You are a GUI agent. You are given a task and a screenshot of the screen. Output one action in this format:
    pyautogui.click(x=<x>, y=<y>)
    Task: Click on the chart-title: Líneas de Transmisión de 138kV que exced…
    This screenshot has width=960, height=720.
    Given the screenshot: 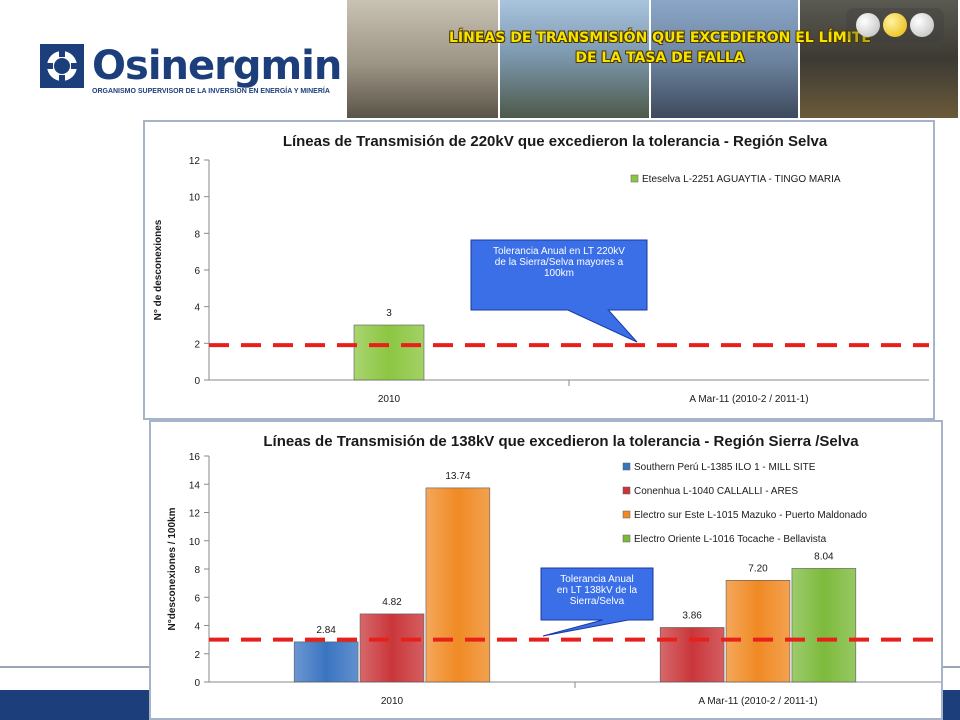 What is the action you would take?
    pyautogui.click(x=561, y=441)
    